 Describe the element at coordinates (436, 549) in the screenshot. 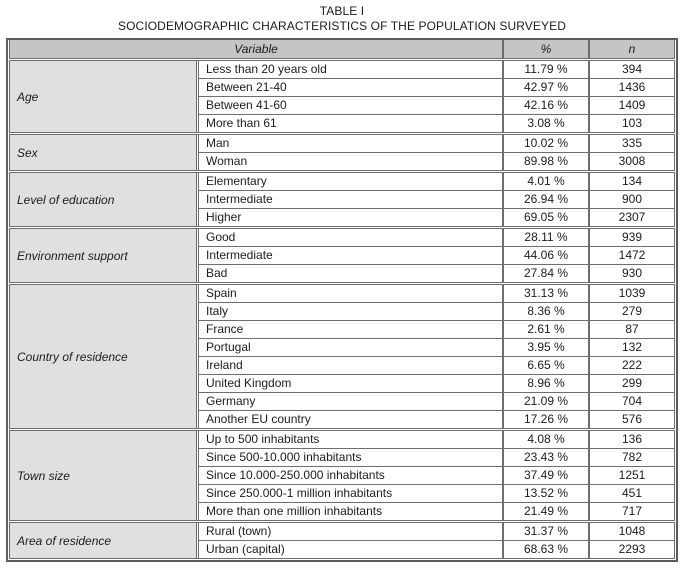

I see `table-row: Urban (capital) 68.63 % 2293` at that location.